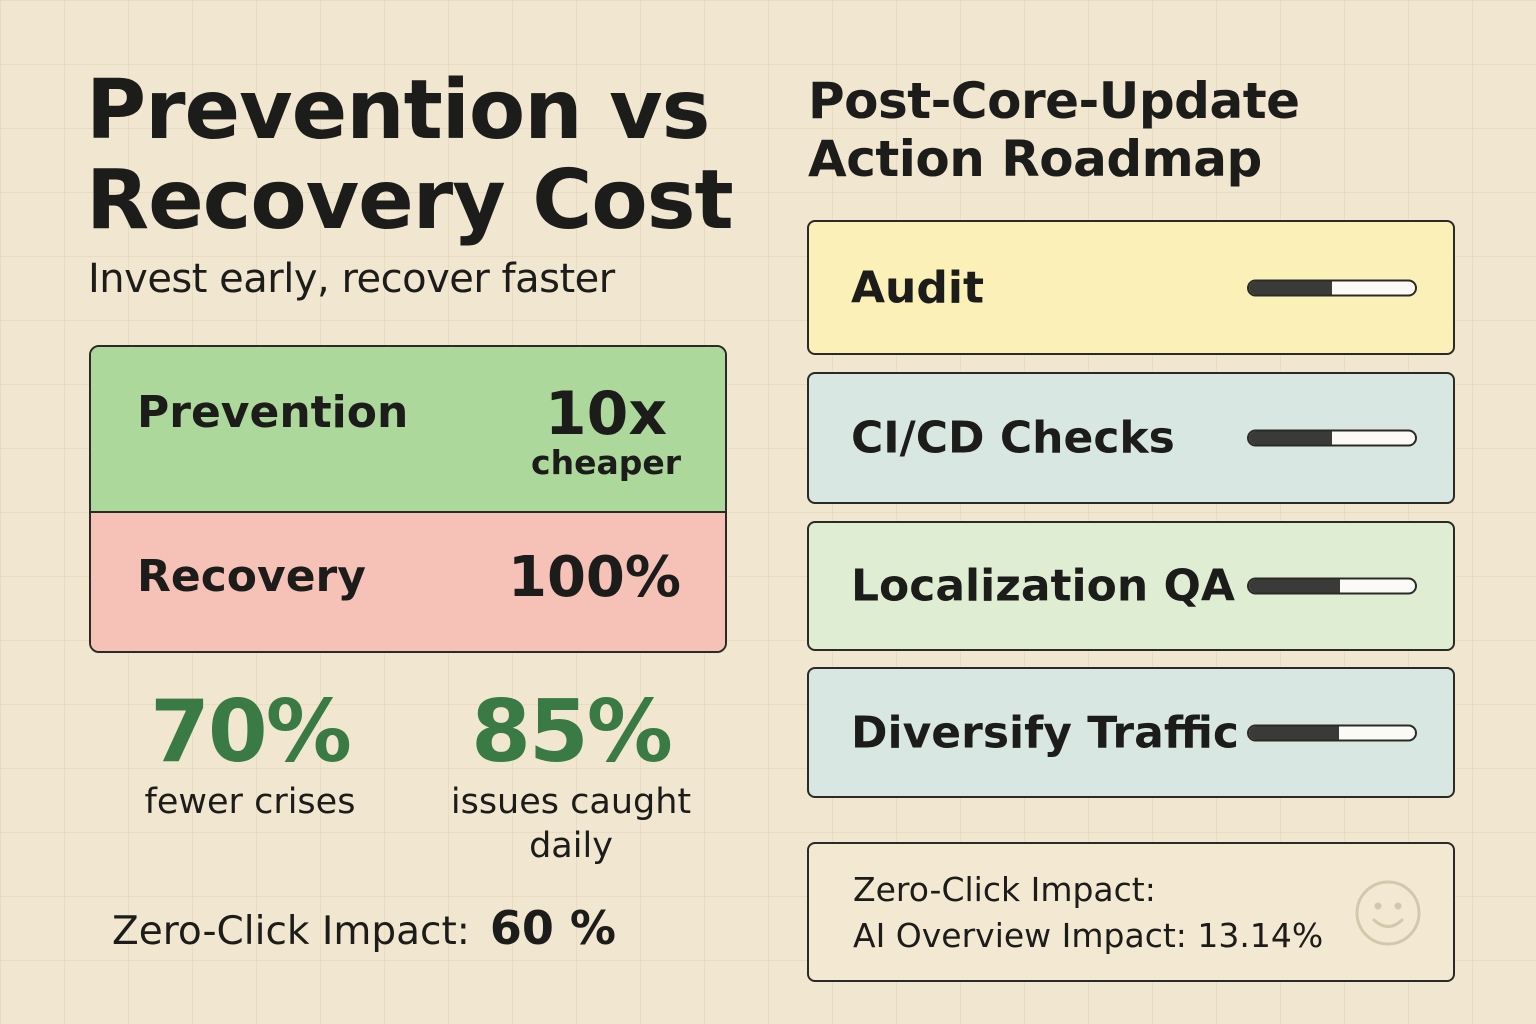 The height and width of the screenshot is (1024, 1536). I want to click on cost-comparison-table: Prevention 10x cheaper Recovery 100%, so click(408, 499).